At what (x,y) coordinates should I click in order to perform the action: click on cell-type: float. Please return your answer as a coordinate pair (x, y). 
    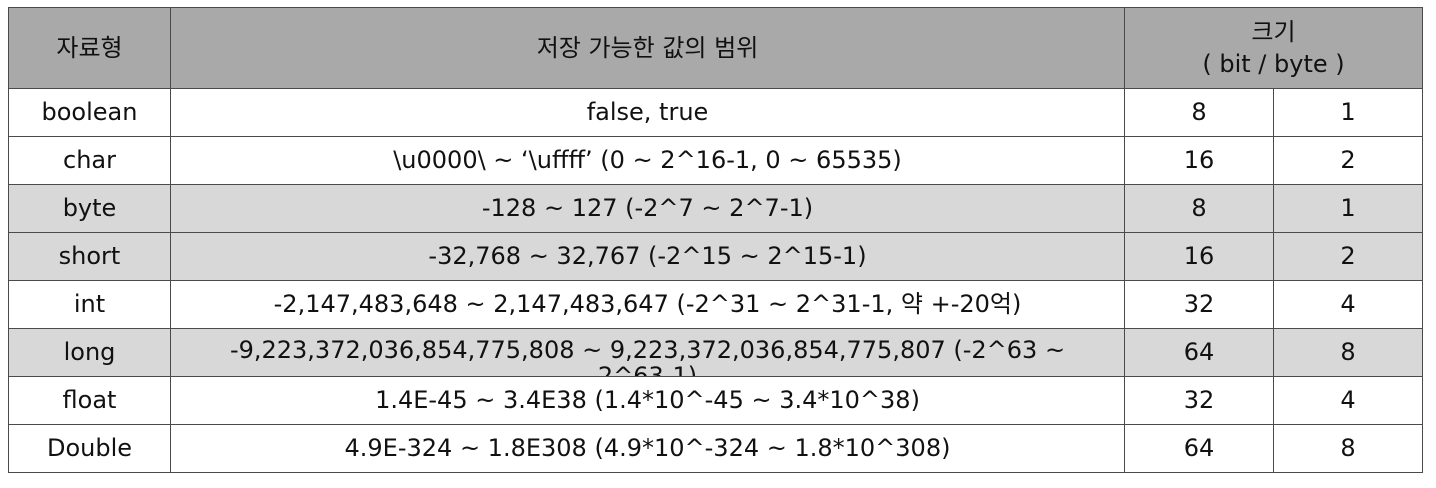
    Looking at the image, I should click on (89, 400).